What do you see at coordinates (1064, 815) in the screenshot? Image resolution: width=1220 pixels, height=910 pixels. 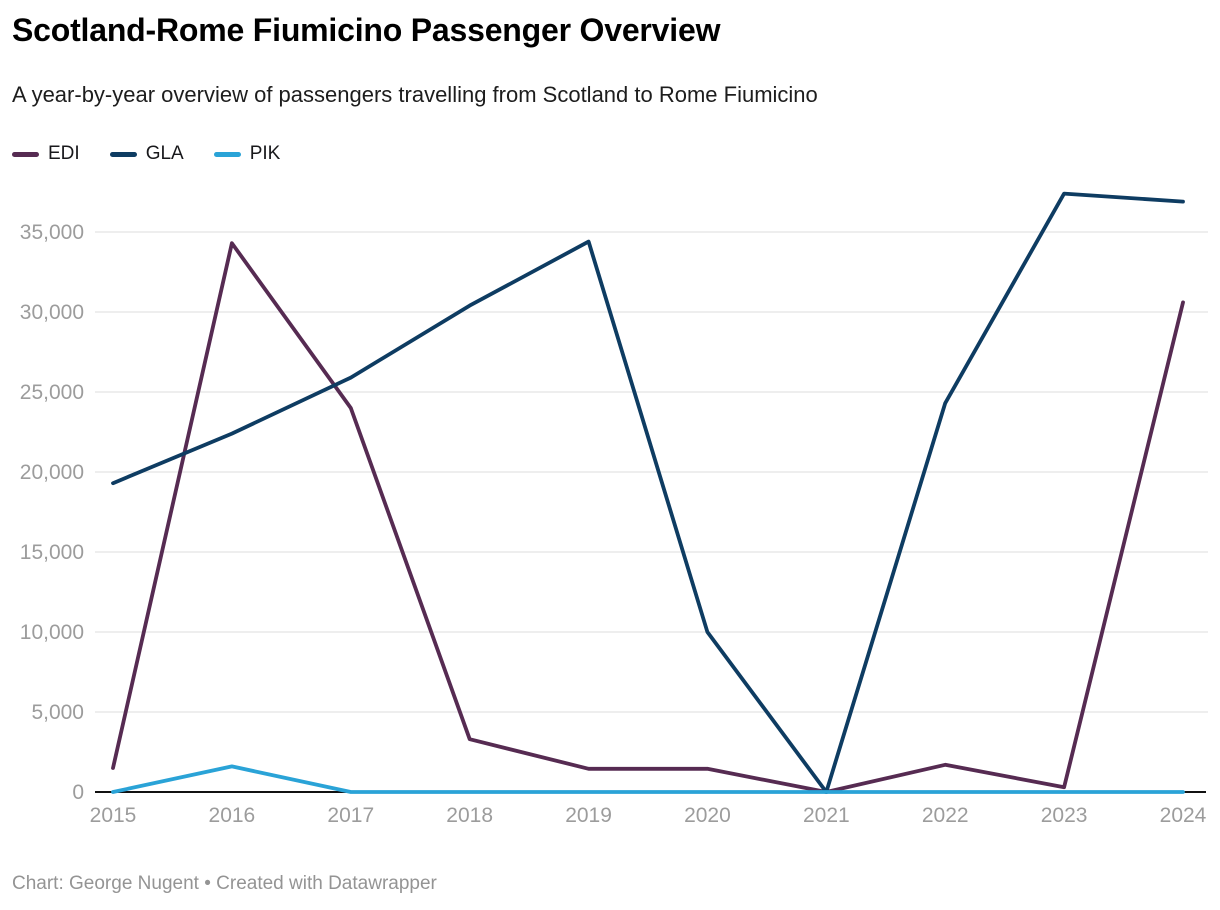 I see `x-tick-label: 2023` at bounding box center [1064, 815].